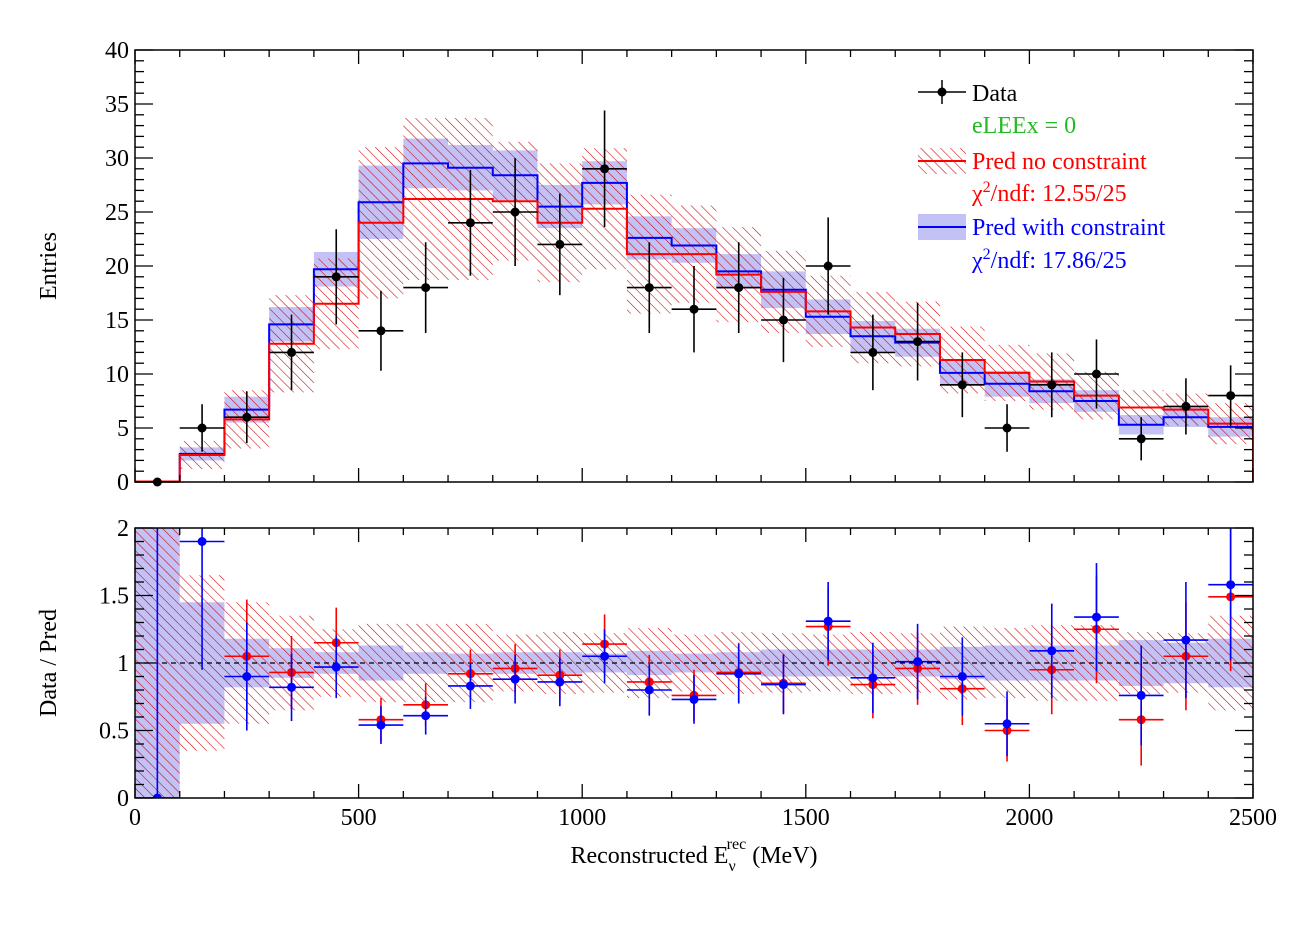  Describe the element at coordinates (1253, 818) in the screenshot. I see `x-tick-label: 2500` at that location.